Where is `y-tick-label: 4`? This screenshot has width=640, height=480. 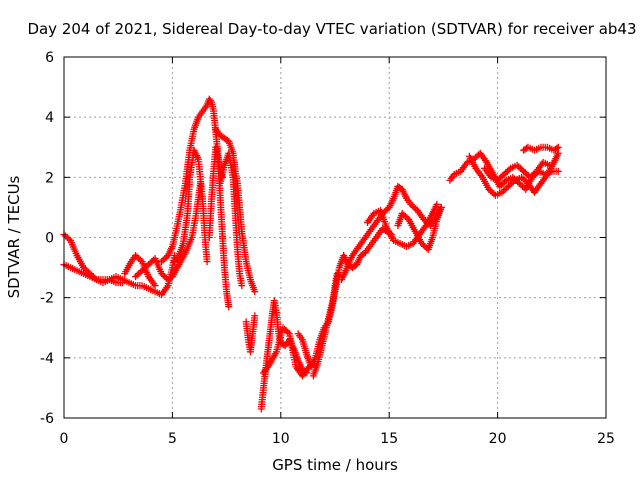 y-tick-label: 4 is located at coordinates (49, 118).